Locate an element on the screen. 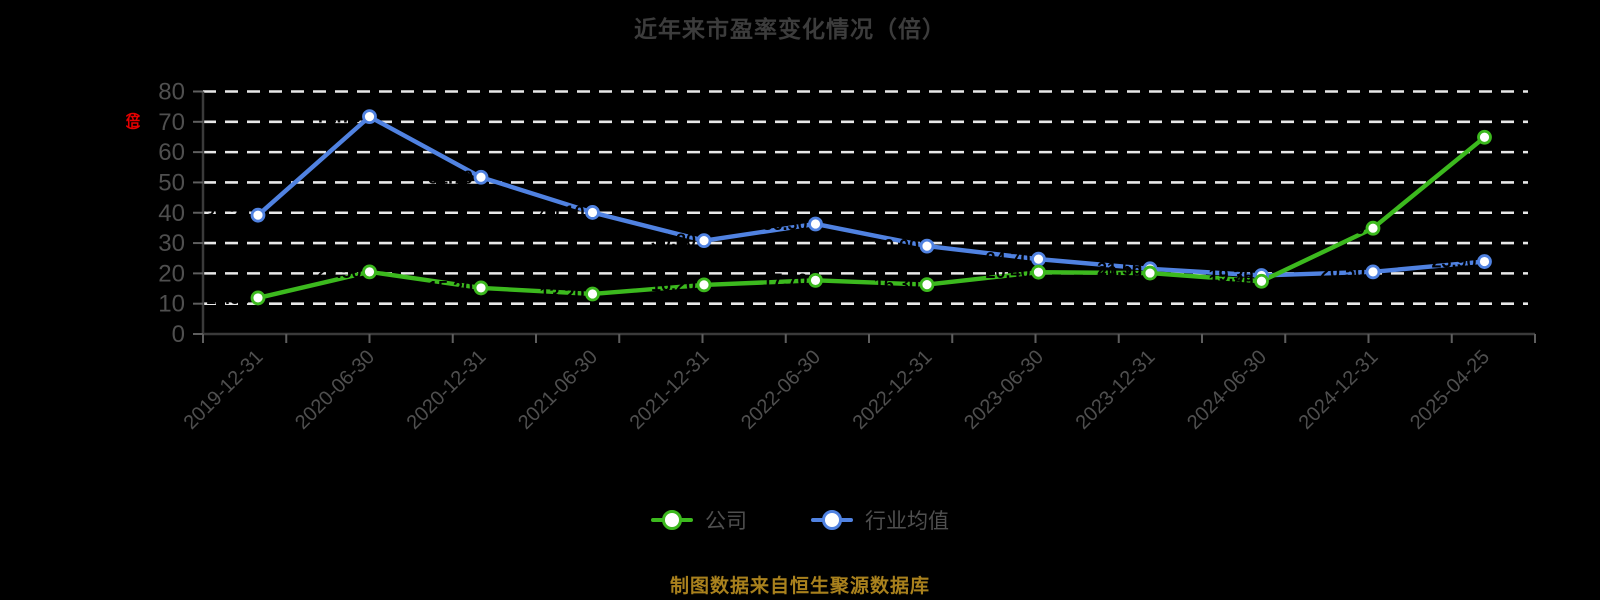  point-value-label: 40.10 is located at coordinates (561, 212).